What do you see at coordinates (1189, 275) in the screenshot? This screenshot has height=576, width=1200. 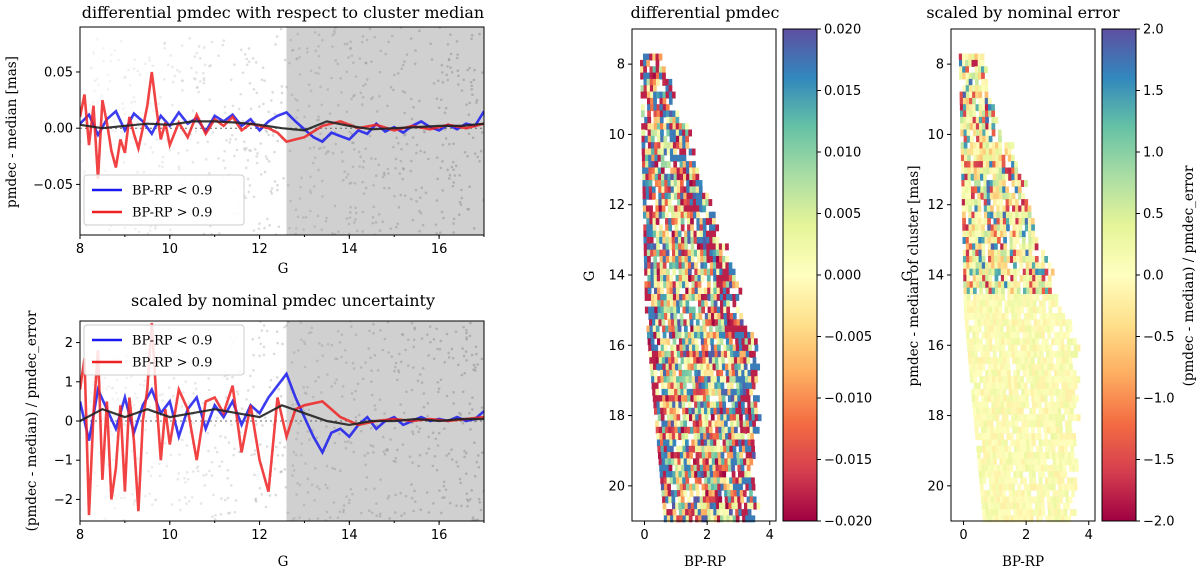 I see `colorbar-label: (pmdec - median) / pmdec_error` at bounding box center [1189, 275].